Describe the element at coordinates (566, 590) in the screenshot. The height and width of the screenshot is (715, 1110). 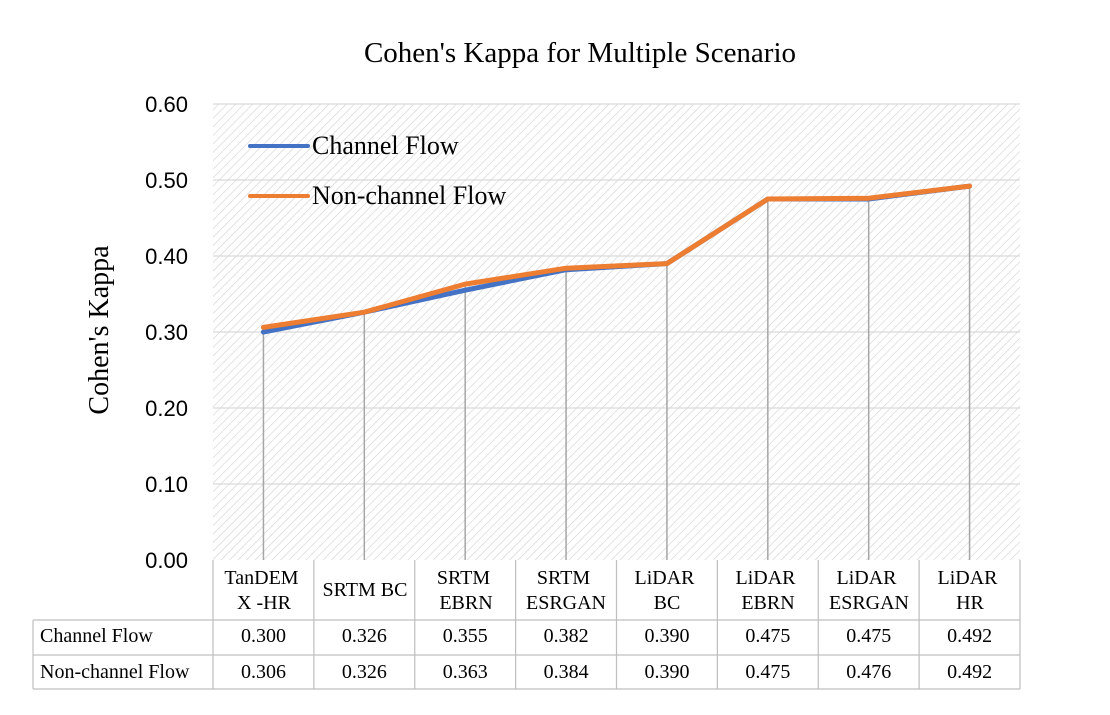
I see `category-label-4: SRTM ESRGAN` at that location.